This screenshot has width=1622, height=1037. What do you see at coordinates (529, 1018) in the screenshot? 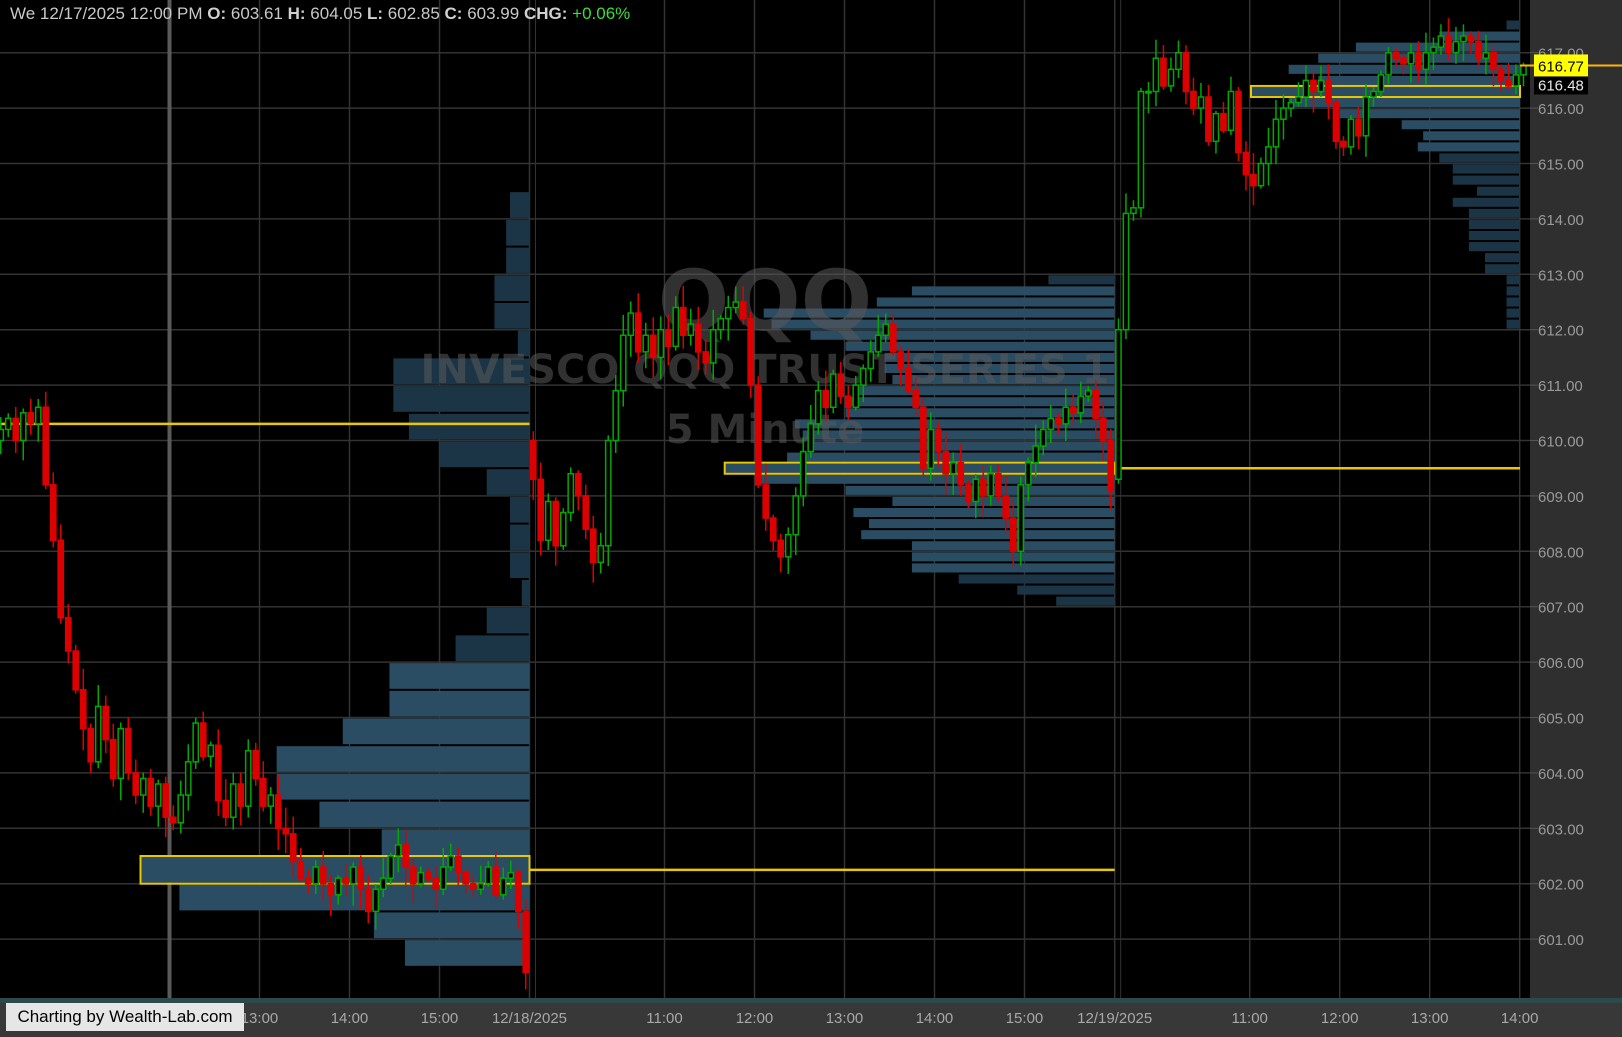
I see `time-tick-label: 12/18/2025` at bounding box center [529, 1018].